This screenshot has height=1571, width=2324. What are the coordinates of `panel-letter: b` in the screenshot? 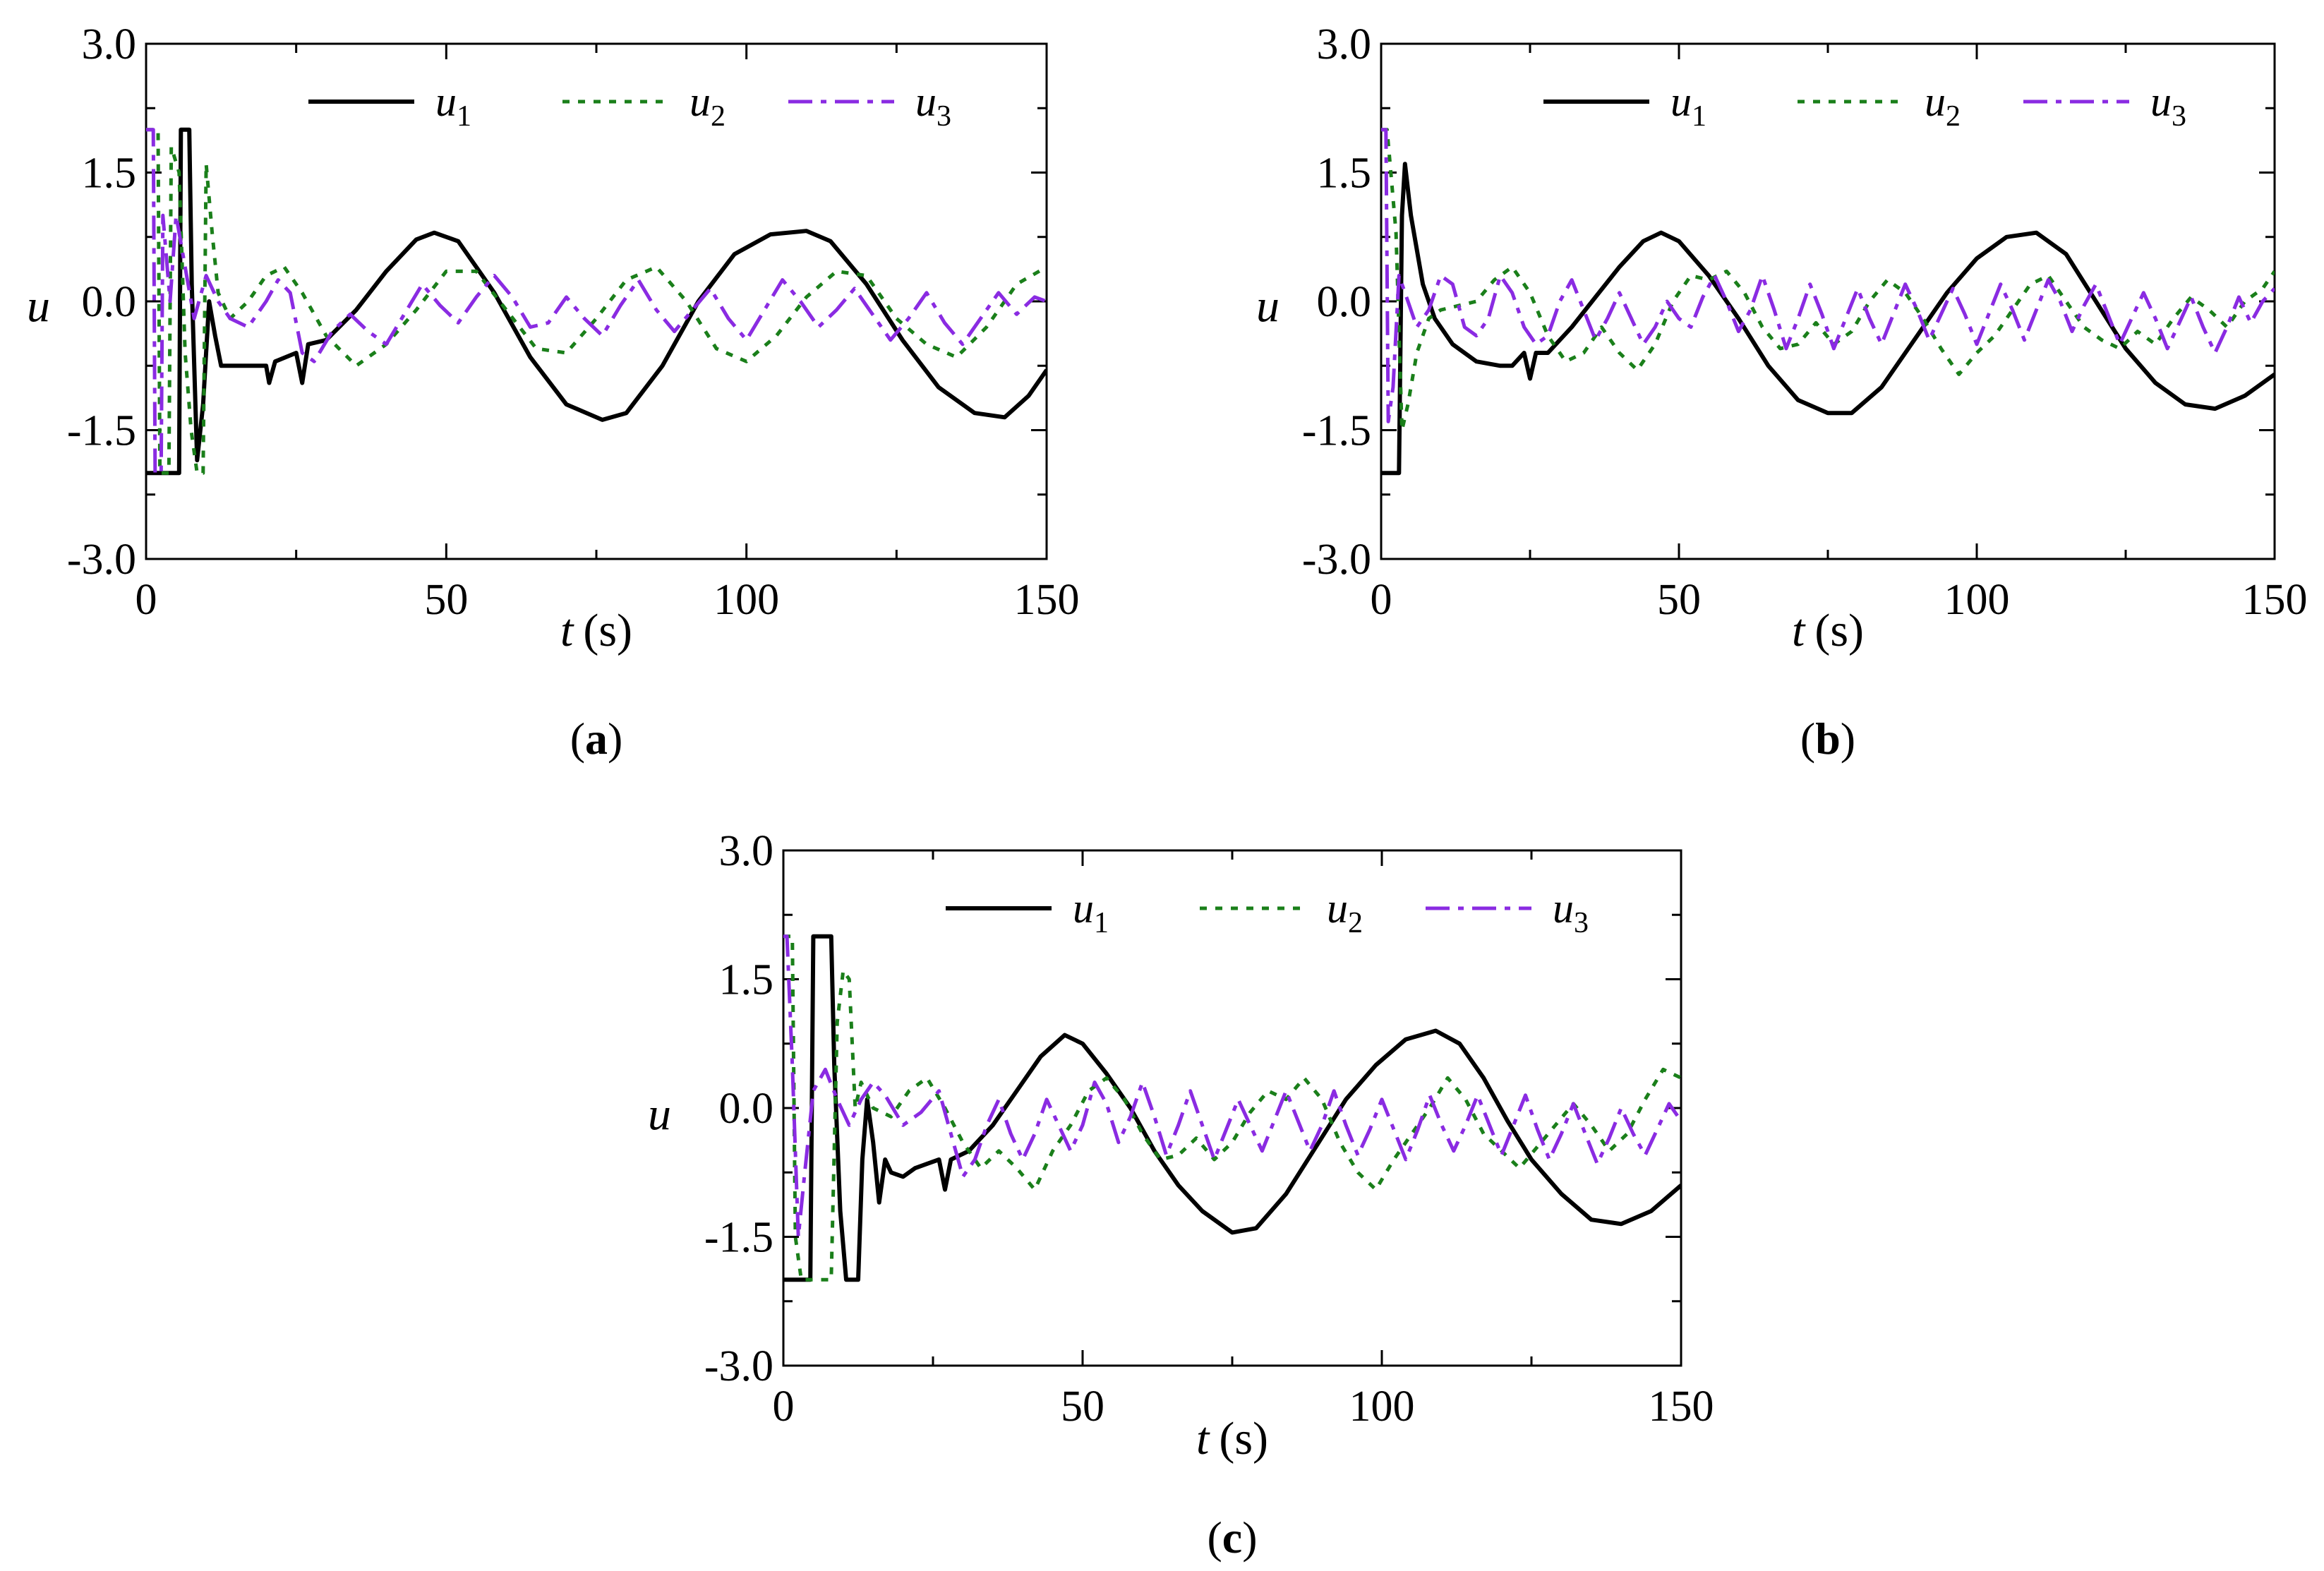 It's located at (1828, 739).